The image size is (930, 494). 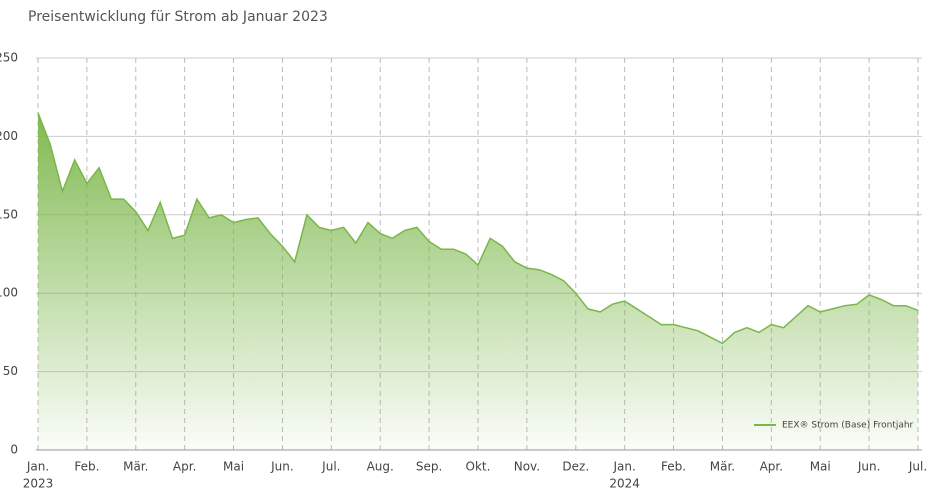 I want to click on year-label: 2023, so click(x=38, y=484).